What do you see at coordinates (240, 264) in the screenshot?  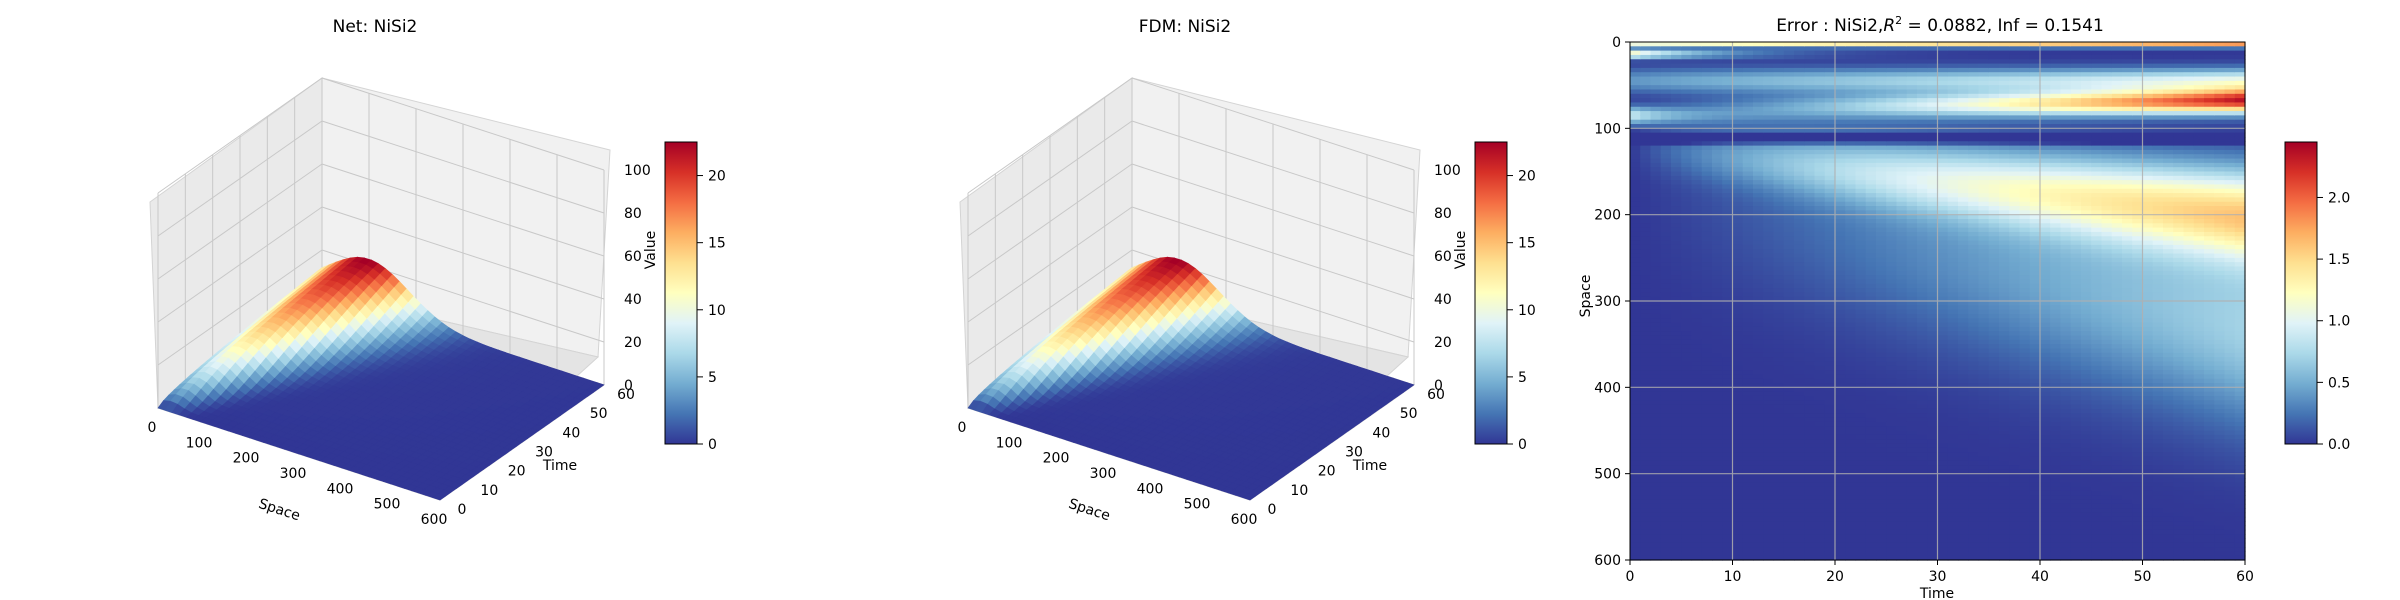 I see `grid-line` at bounding box center [240, 264].